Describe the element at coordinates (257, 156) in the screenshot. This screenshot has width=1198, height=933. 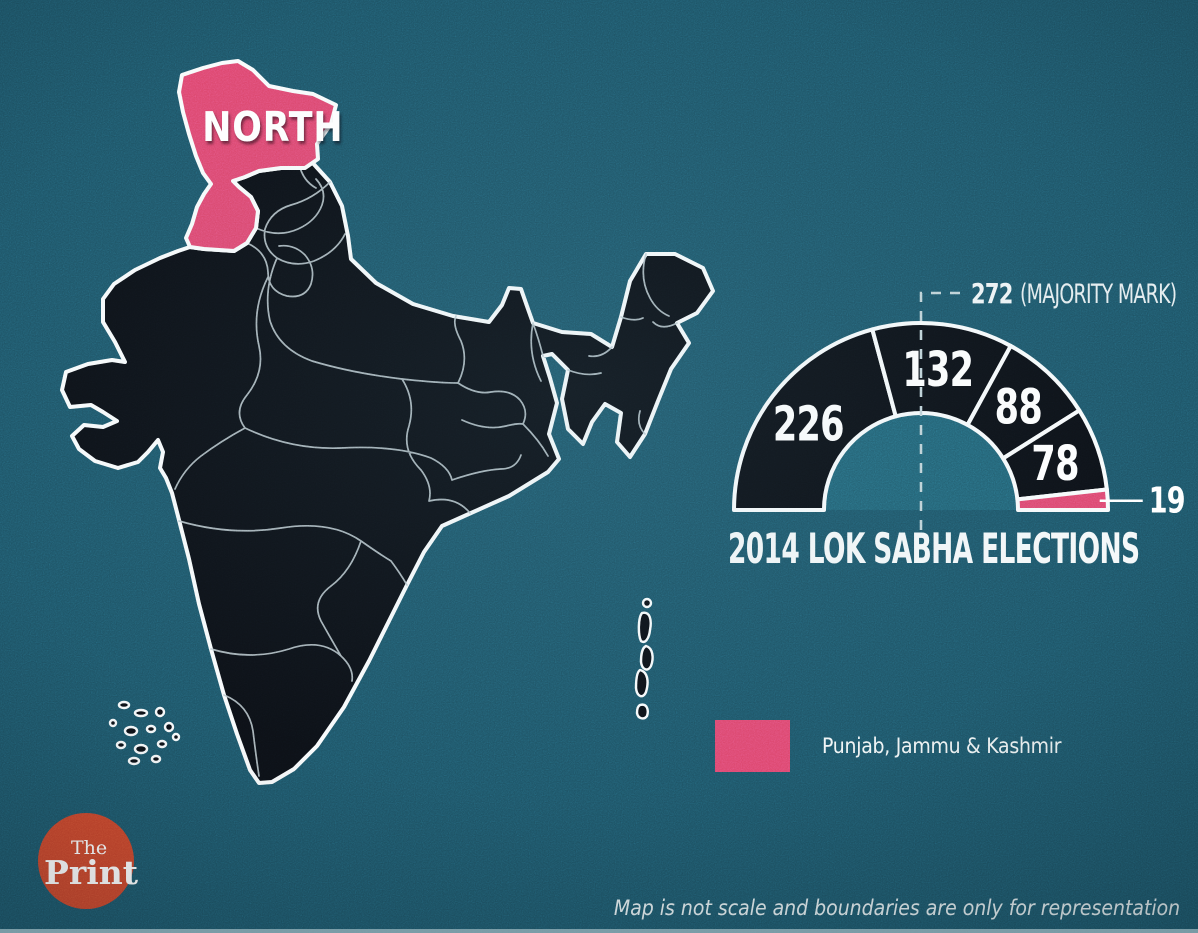
I see `north-region-highlight` at that location.